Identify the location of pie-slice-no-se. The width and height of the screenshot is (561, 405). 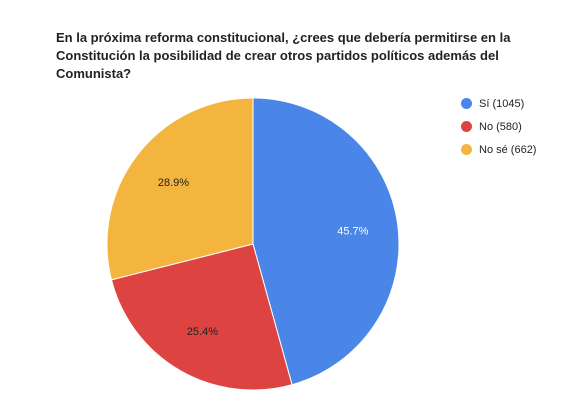
(180, 189).